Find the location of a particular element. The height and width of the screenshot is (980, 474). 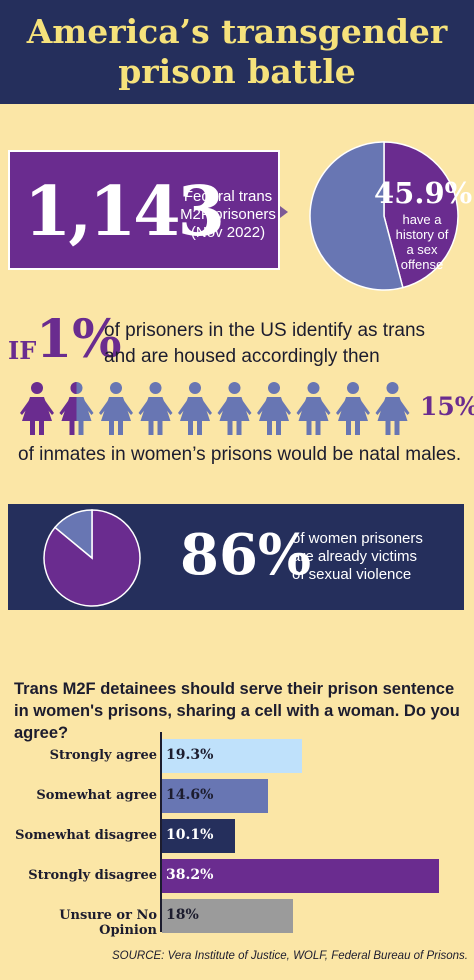

page-title: America’s transgender prison battle is located at coordinates (237, 52).